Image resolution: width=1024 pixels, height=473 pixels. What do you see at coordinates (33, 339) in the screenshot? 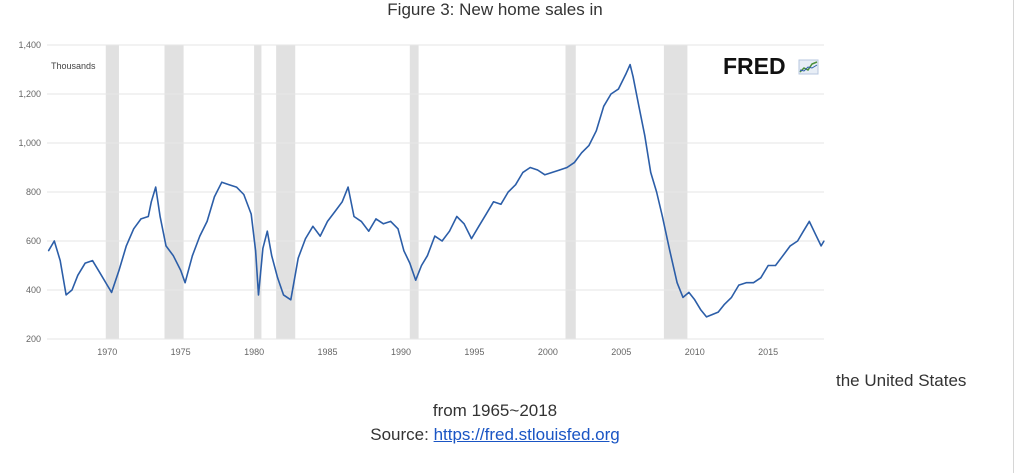
I see `y-tick-label: 200` at bounding box center [33, 339].